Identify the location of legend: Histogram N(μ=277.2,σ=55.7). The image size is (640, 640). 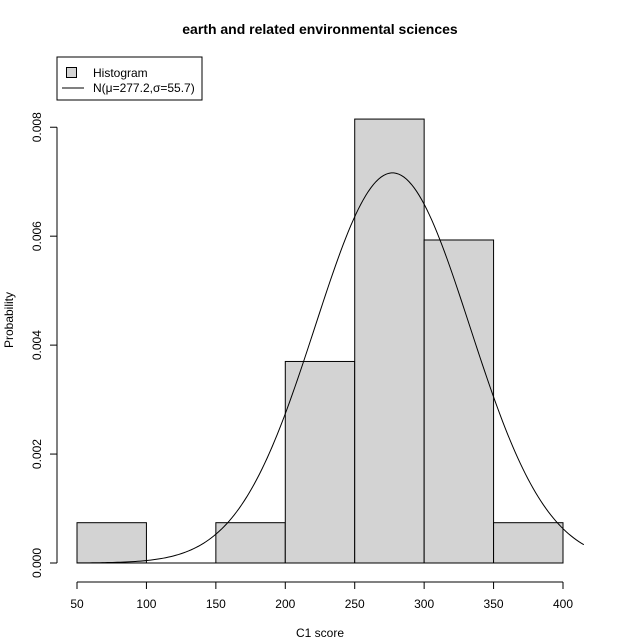
(129, 78).